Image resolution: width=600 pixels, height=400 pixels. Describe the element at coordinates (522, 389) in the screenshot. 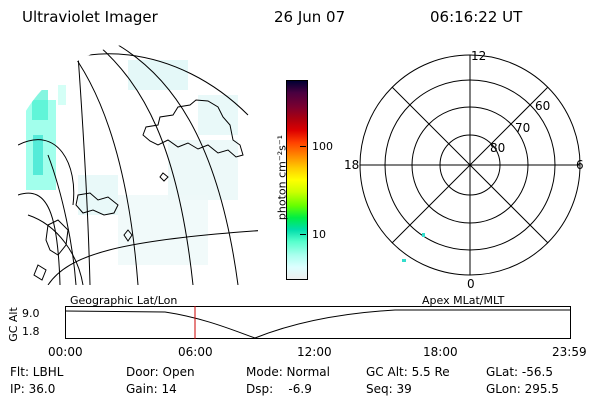

I see `glon-info: GLon: 295.5` at that location.